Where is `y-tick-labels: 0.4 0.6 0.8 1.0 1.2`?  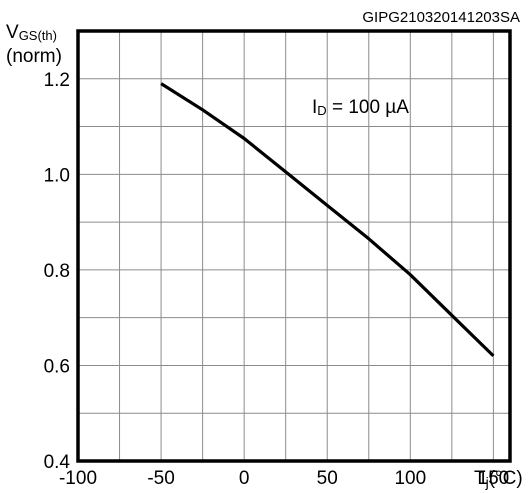
y-tick-labels: 0.4 0.6 0.8 1.0 1.2 is located at coordinates (57, 271).